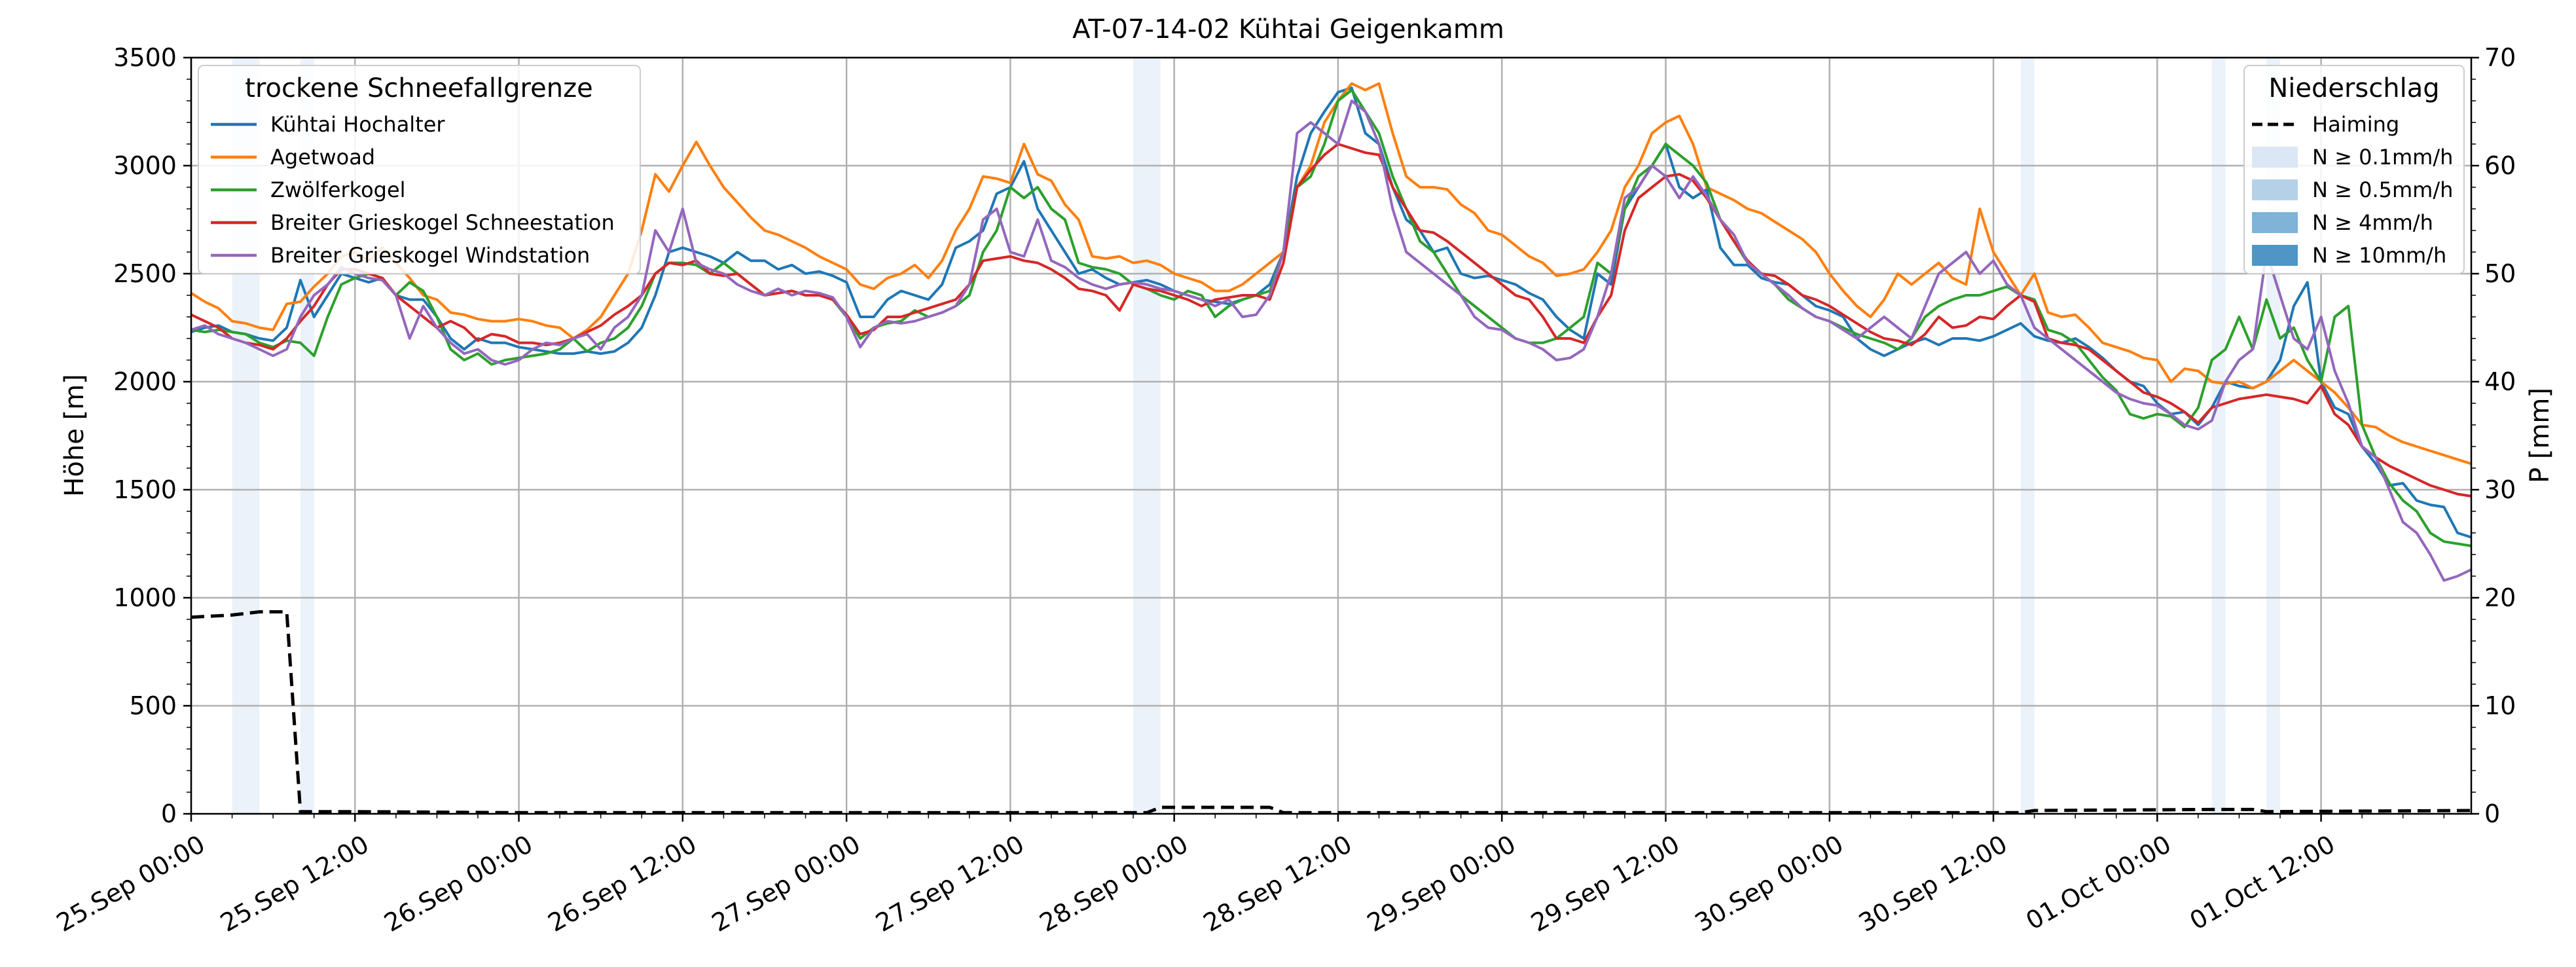 This screenshot has height=967, width=2576. I want to click on right-tick-label-2: 20, so click(2500, 597).